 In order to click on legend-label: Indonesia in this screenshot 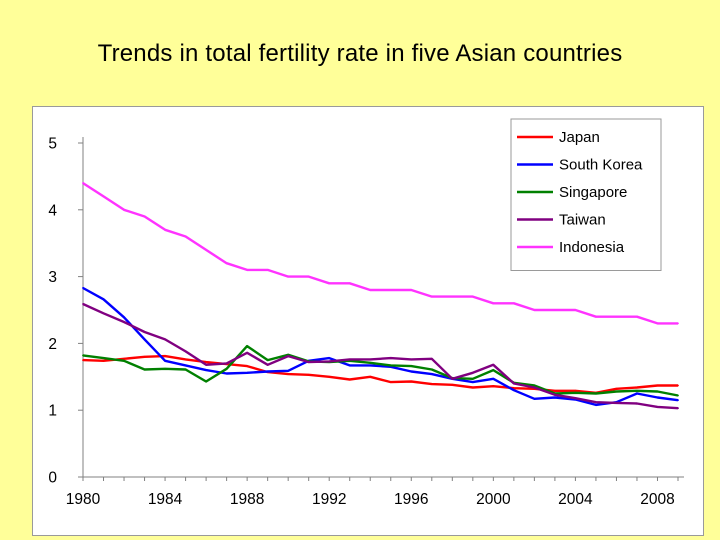, I will do `click(592, 247)`.